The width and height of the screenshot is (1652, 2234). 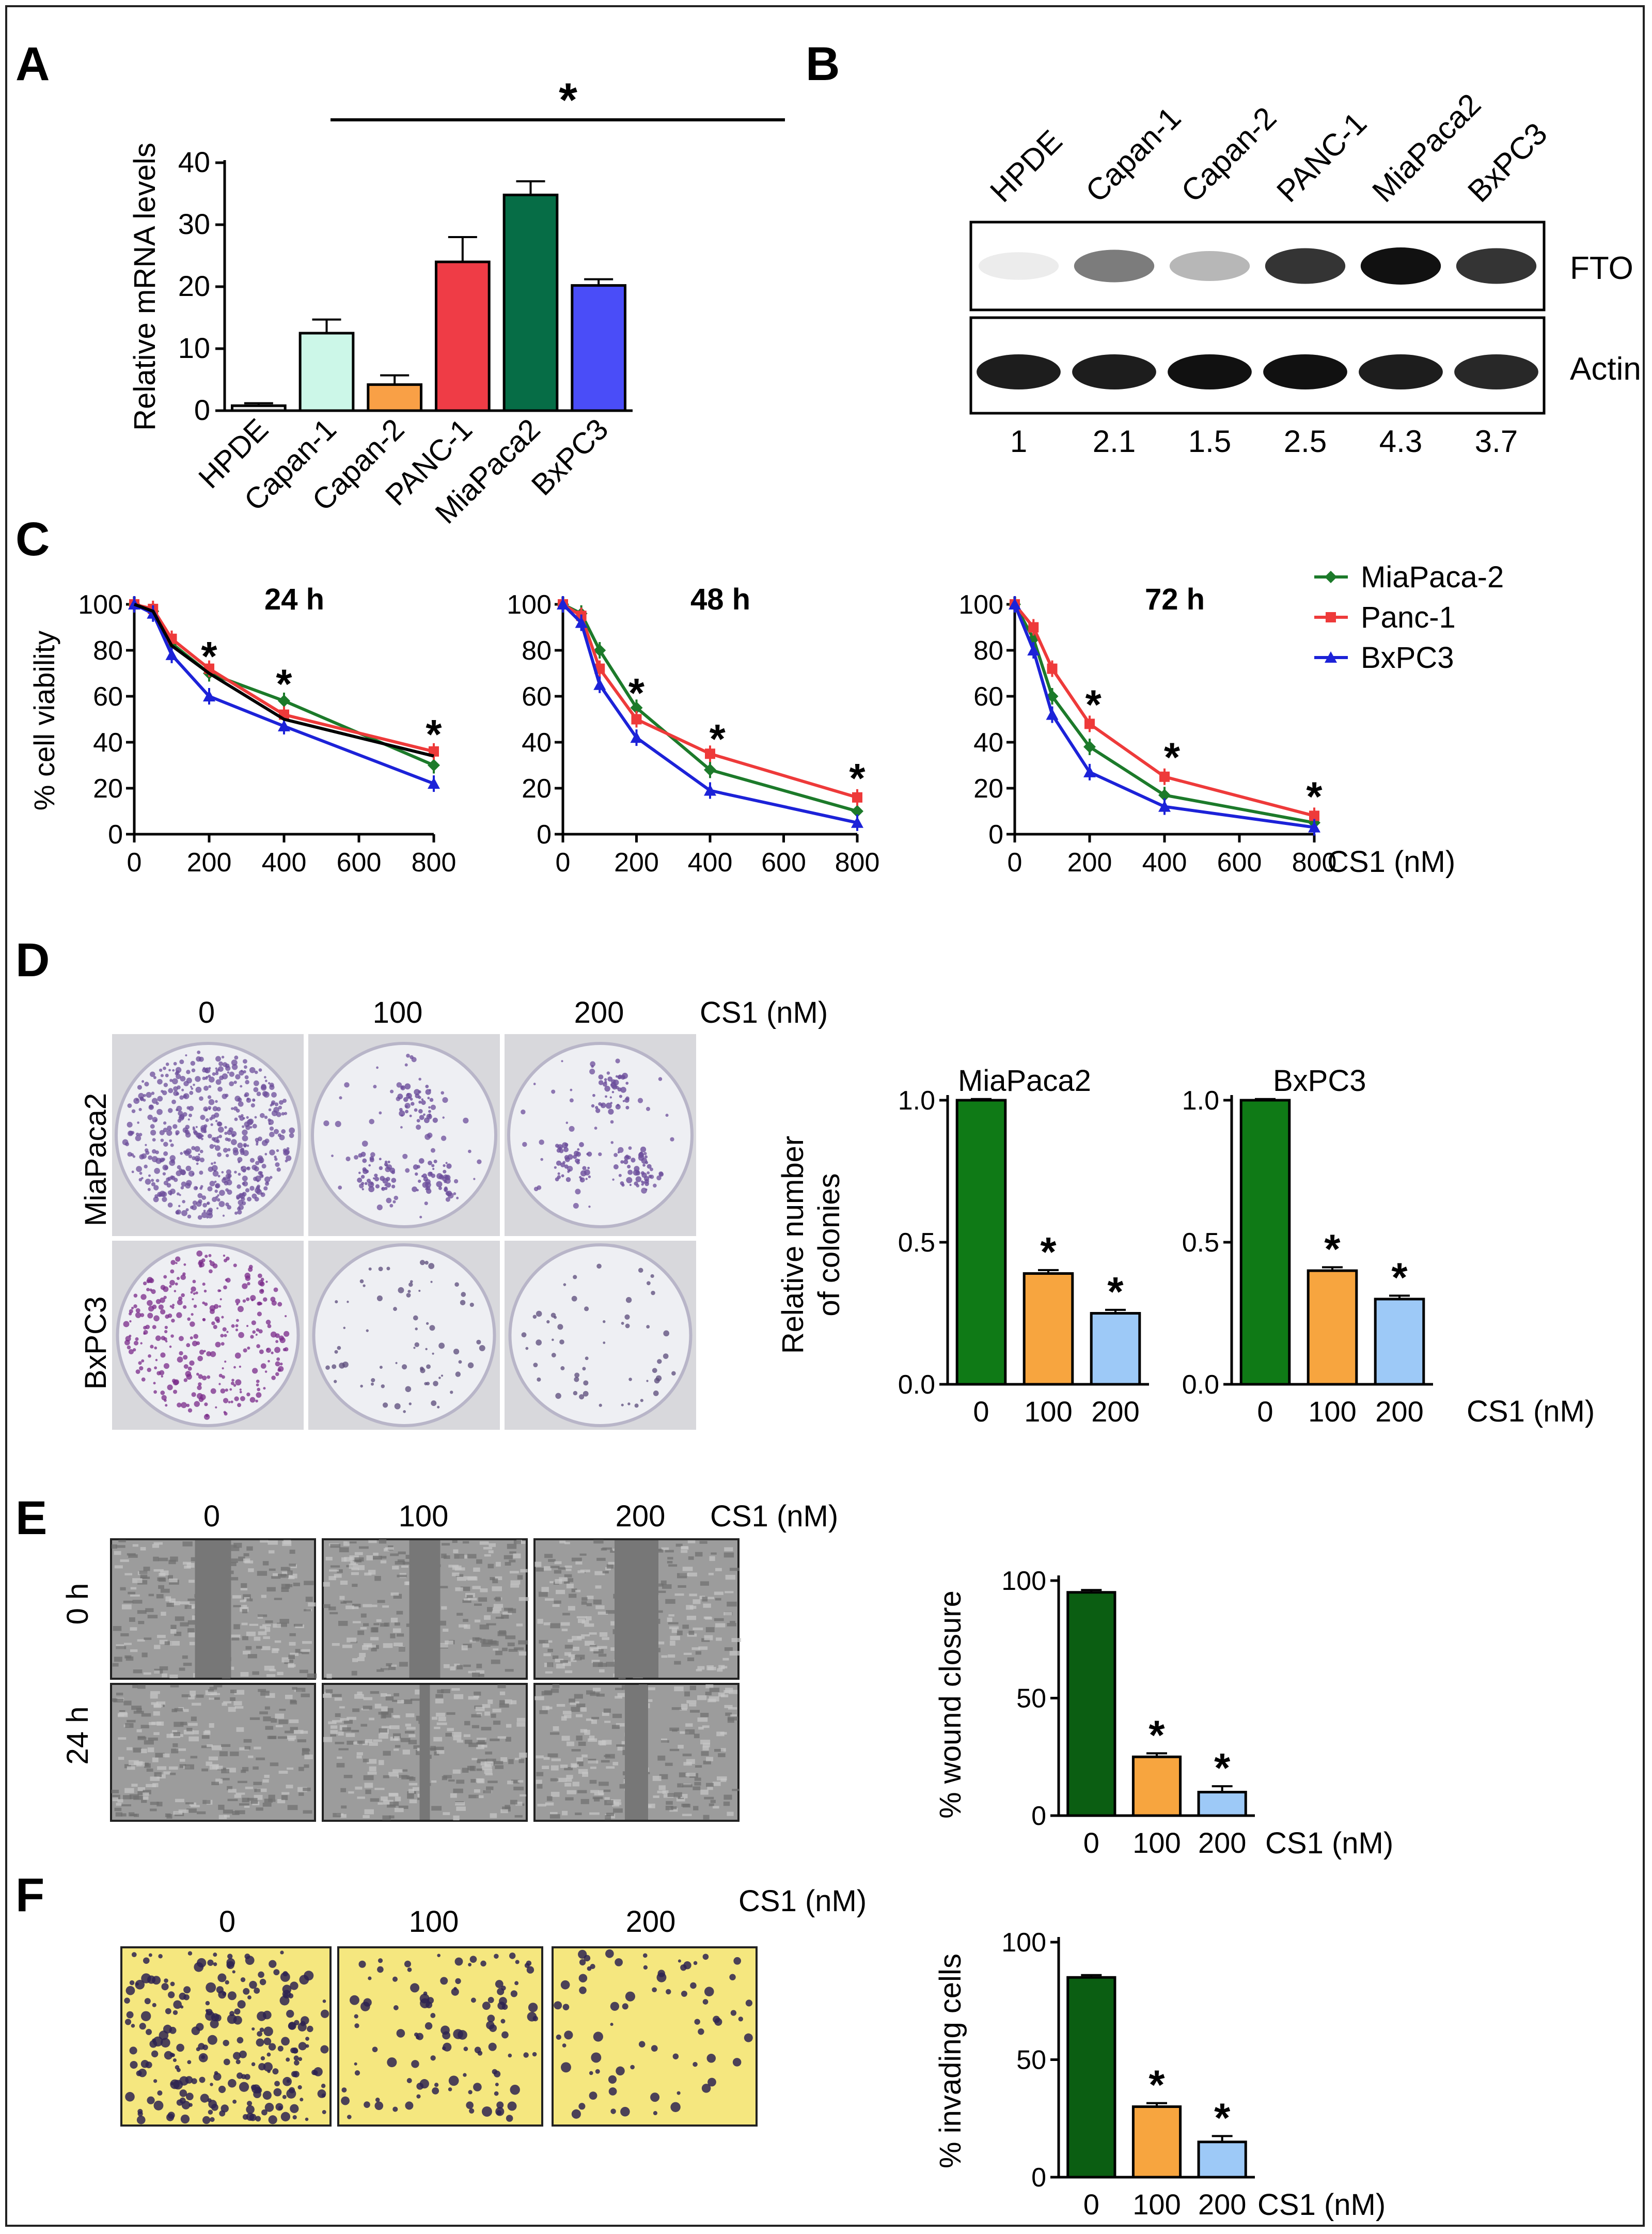 What do you see at coordinates (1601, 268) in the screenshot?
I see `b-row-label-fto: FTO` at bounding box center [1601, 268].